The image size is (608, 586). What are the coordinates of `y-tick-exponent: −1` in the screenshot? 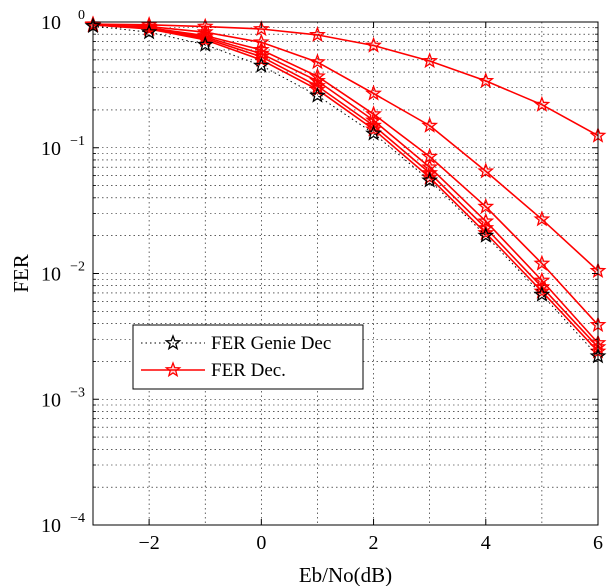 It's located at (77, 141).